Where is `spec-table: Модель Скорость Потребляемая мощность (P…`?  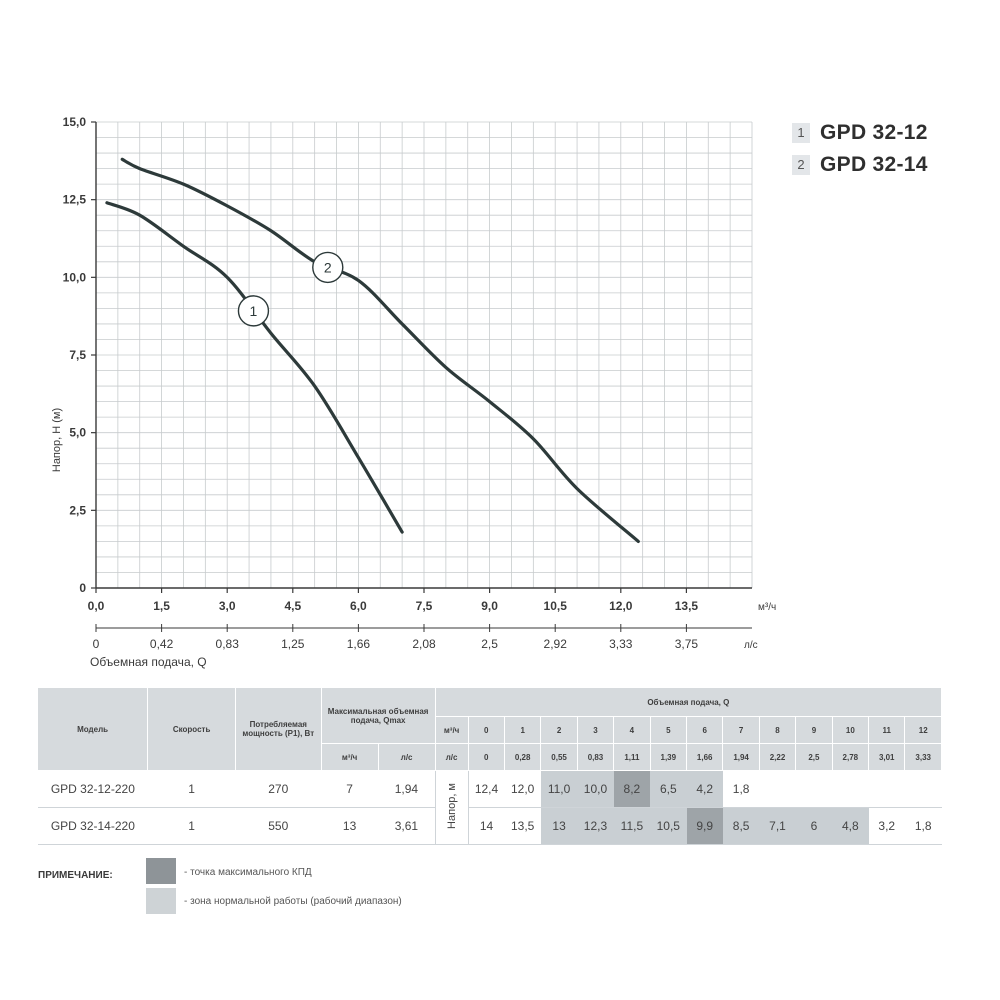 spec-table: Модель Скорость Потребляемая мощность (P… is located at coordinates (490, 766).